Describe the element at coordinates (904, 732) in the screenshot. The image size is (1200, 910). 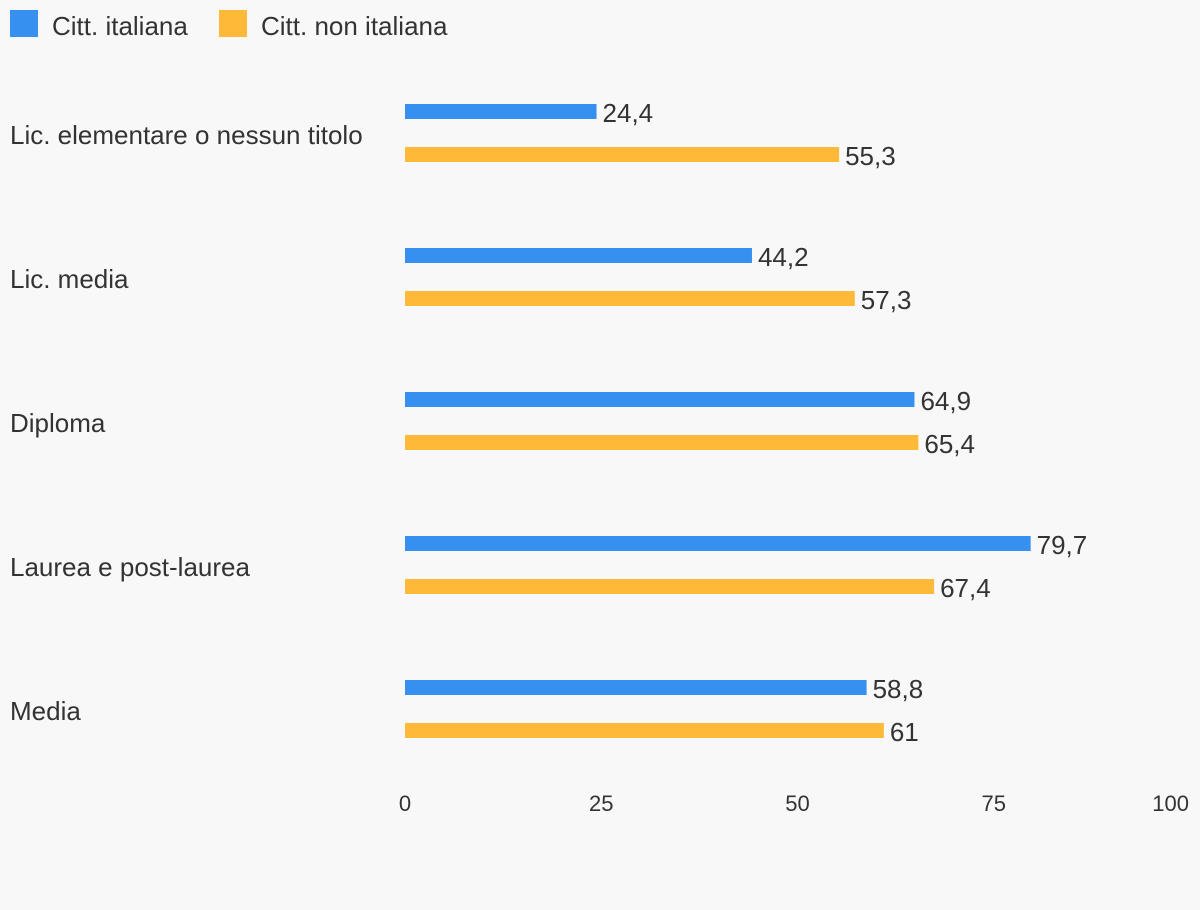
I see `data-label-citt-non-italiana-media: 61` at that location.